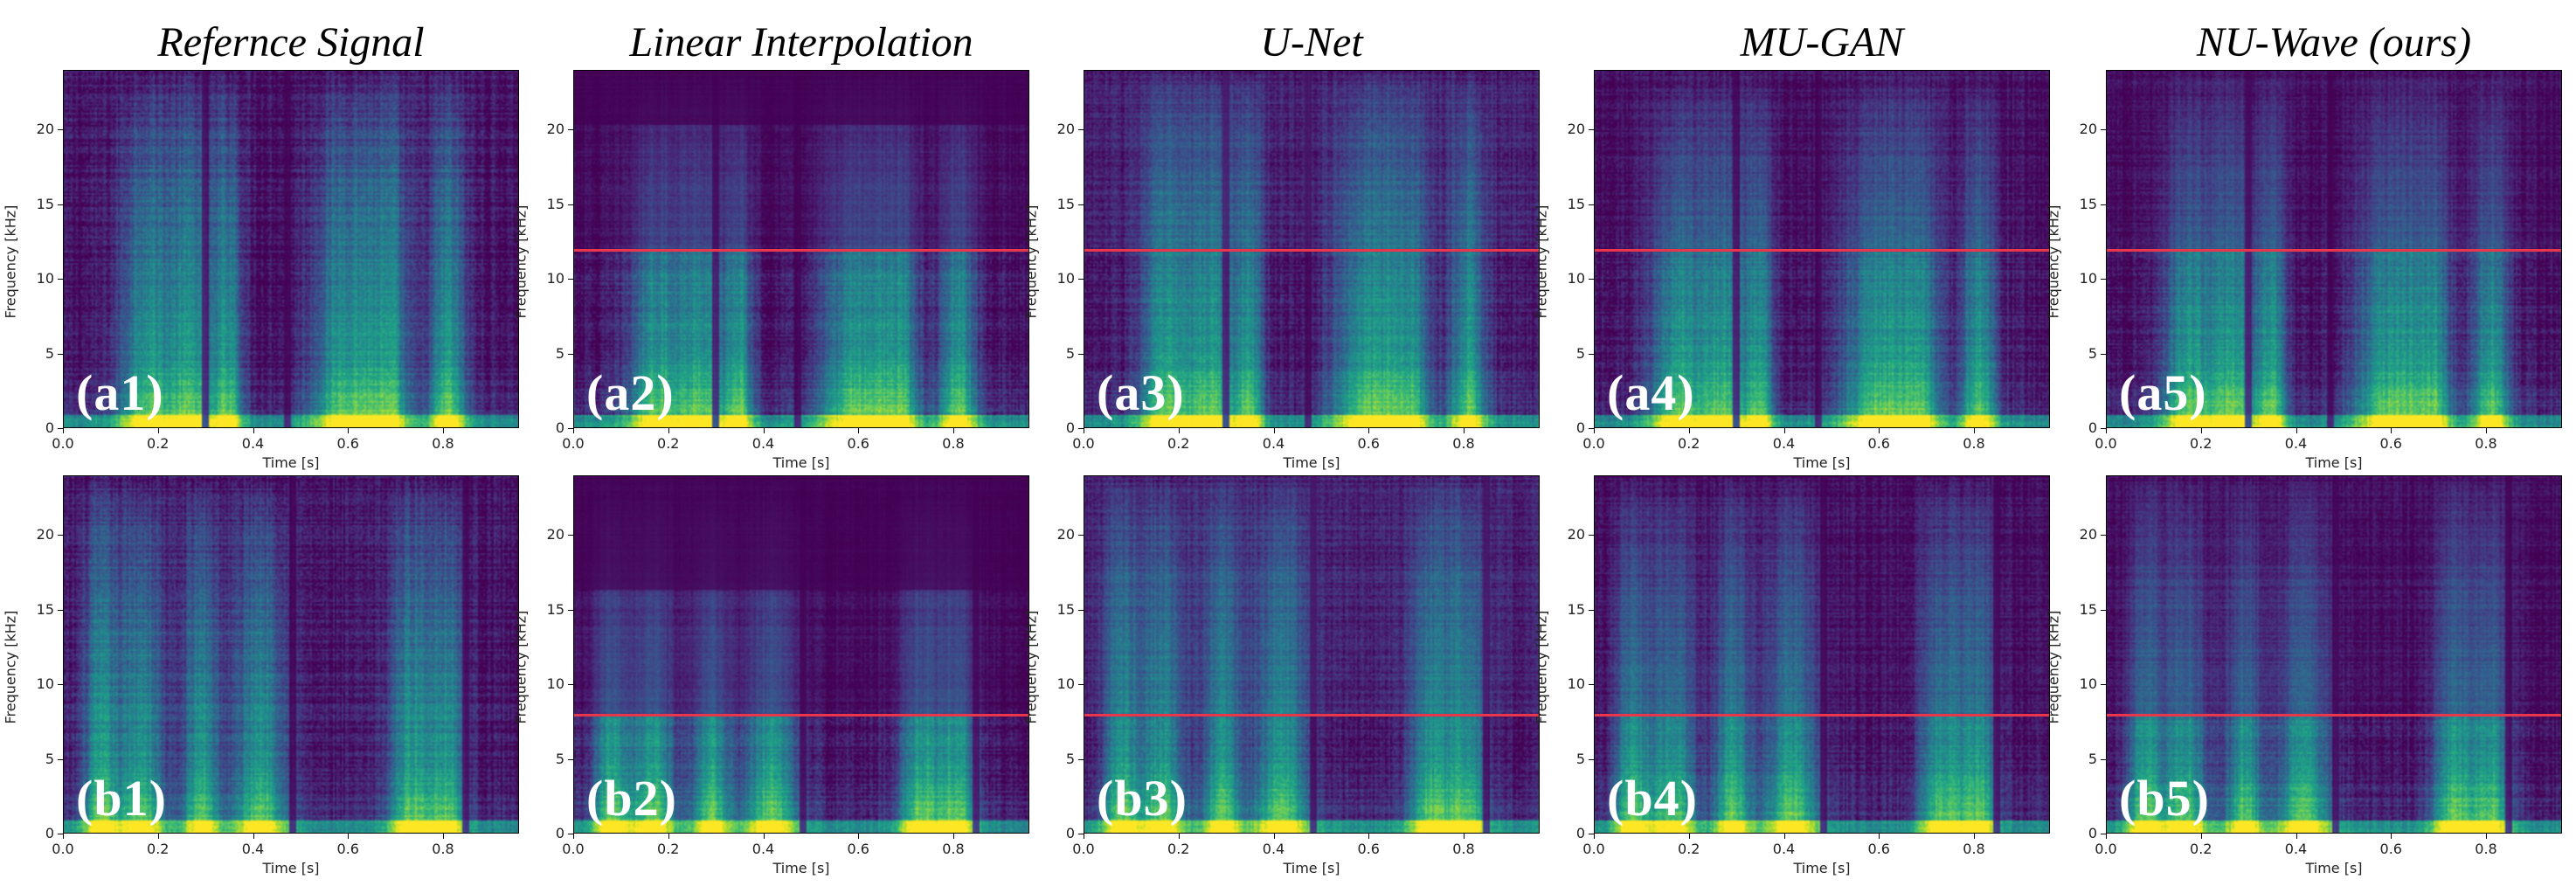 The image size is (2576, 886). I want to click on spectrogram-plot: (b4), so click(1822, 654).